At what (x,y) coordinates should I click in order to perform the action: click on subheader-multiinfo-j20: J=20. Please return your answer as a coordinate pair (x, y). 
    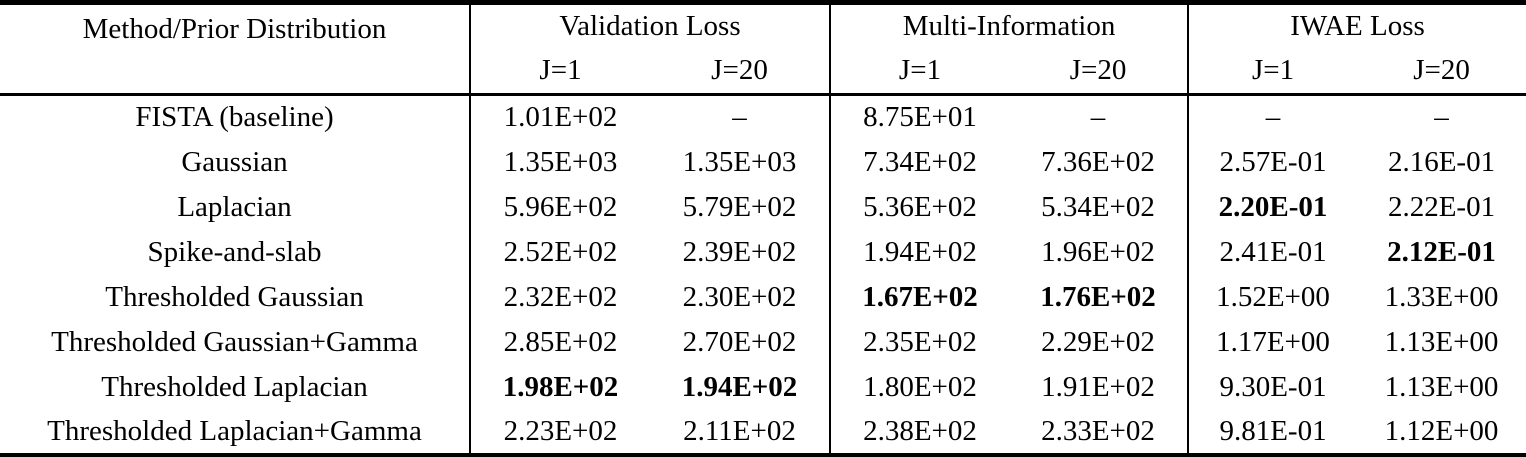
    Looking at the image, I should click on (1099, 71).